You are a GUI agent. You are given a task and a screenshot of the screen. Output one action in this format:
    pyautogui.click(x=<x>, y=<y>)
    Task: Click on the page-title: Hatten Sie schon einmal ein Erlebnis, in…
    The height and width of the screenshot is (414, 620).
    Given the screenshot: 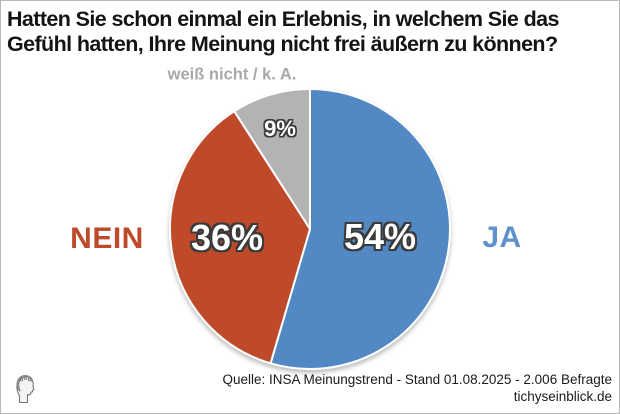 What is the action you would take?
    pyautogui.click(x=311, y=32)
    